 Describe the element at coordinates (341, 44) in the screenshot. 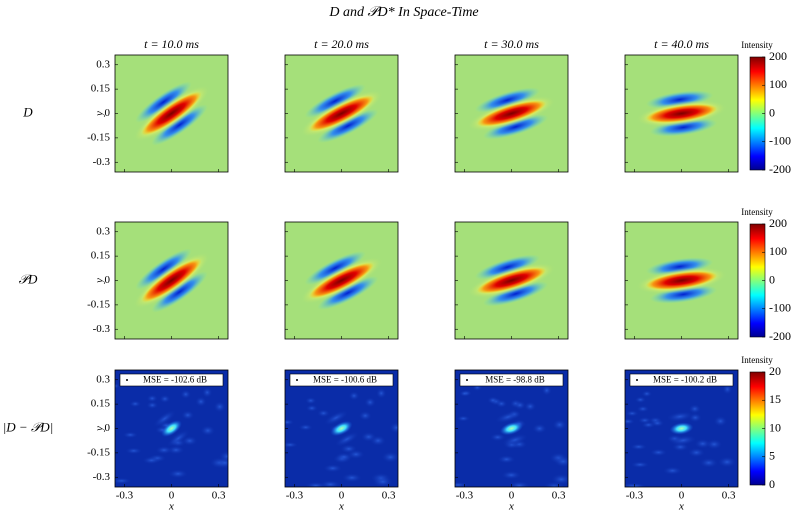

I see `column-title: t = 20.0 ms` at that location.